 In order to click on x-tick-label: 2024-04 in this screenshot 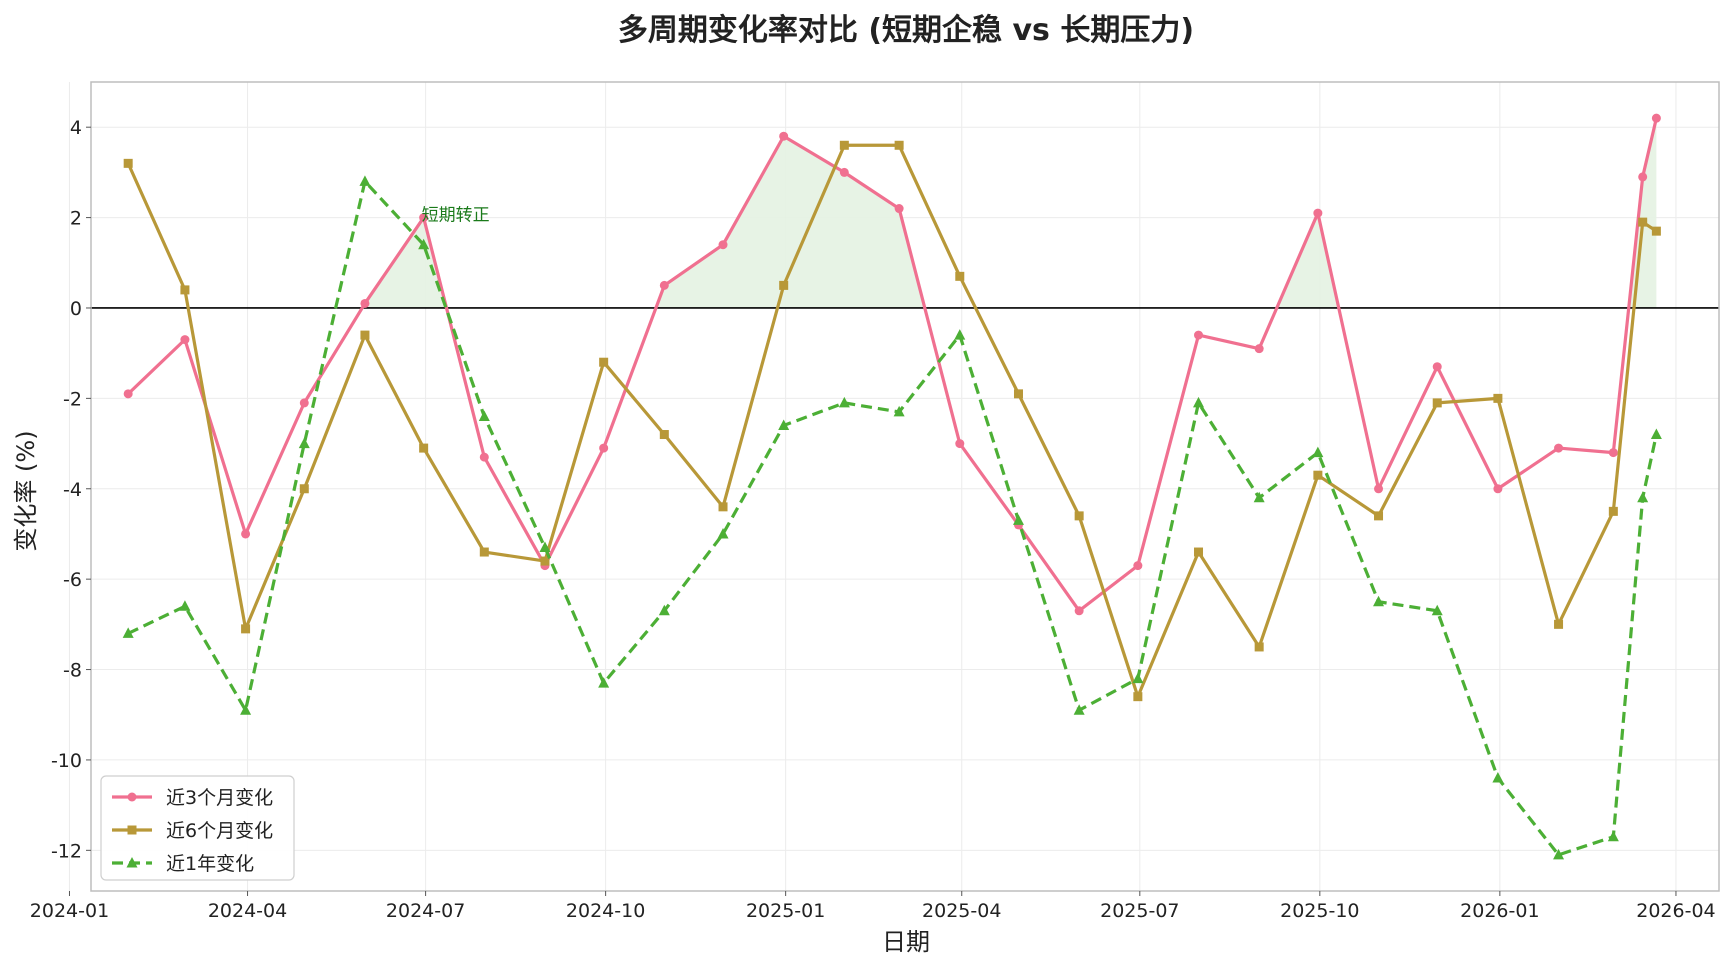, I will do `click(247, 911)`.